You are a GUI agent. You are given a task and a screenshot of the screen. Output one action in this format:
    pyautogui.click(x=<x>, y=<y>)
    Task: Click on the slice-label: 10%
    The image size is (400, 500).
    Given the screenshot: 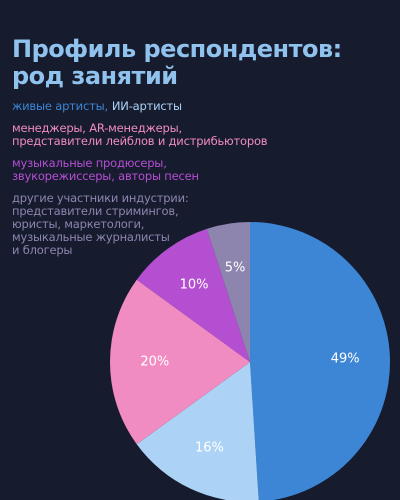 What is the action you would take?
    pyautogui.click(x=194, y=284)
    